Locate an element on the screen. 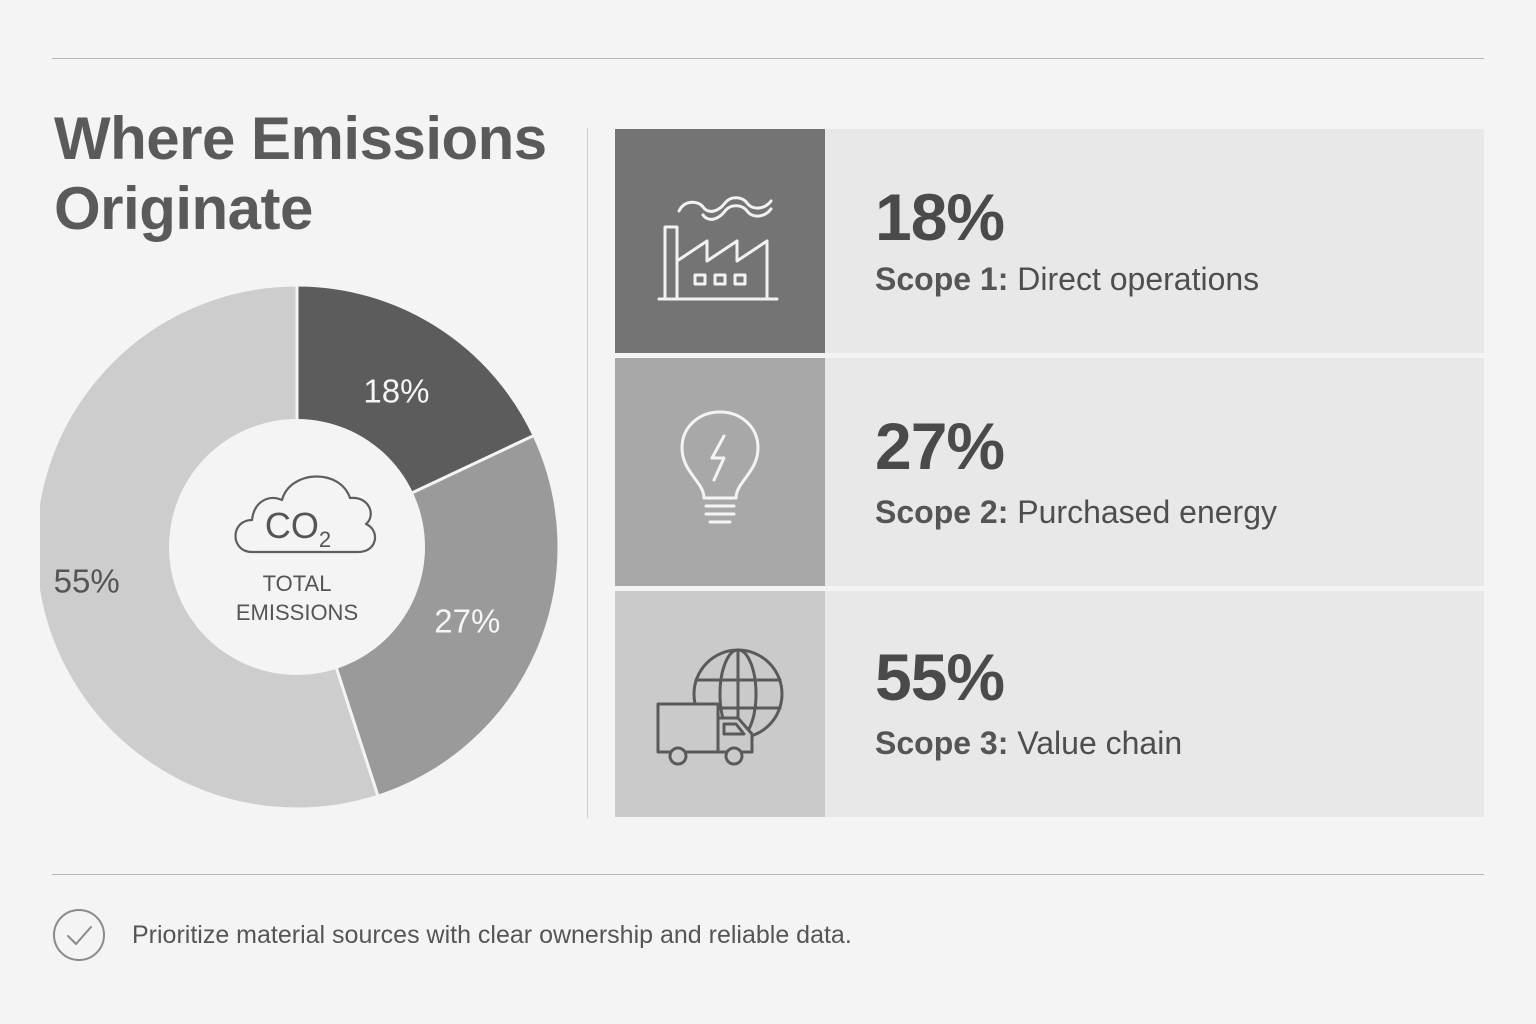 Image resolution: width=1536 pixels, height=1024 pixels. co2-cloud-icon is located at coordinates (305, 514).